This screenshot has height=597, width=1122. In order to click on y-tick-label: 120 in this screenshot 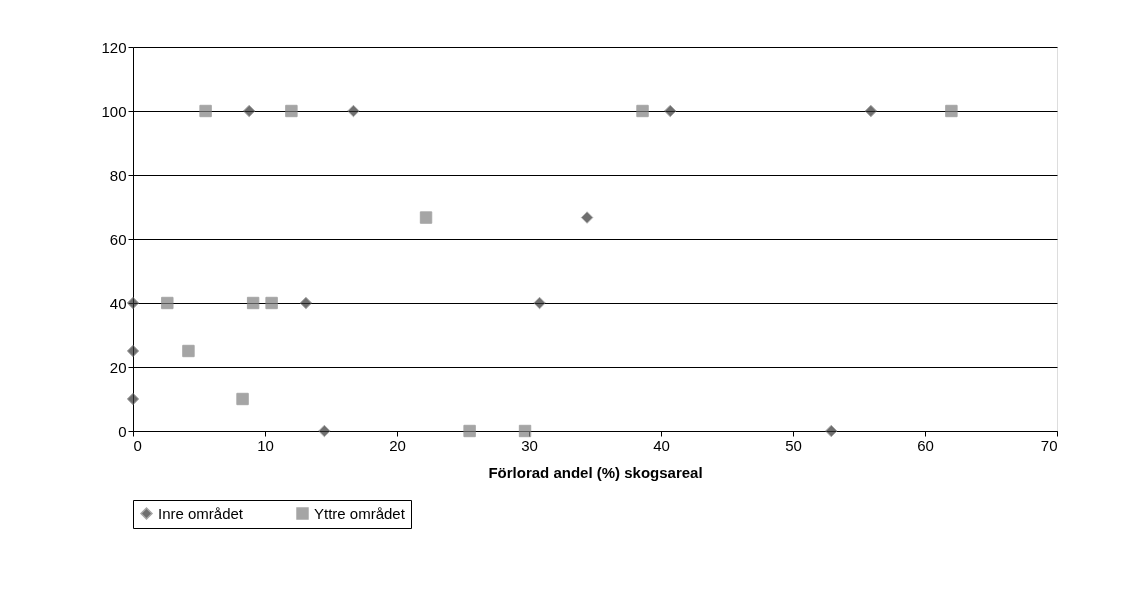, I will do `click(114, 47)`.